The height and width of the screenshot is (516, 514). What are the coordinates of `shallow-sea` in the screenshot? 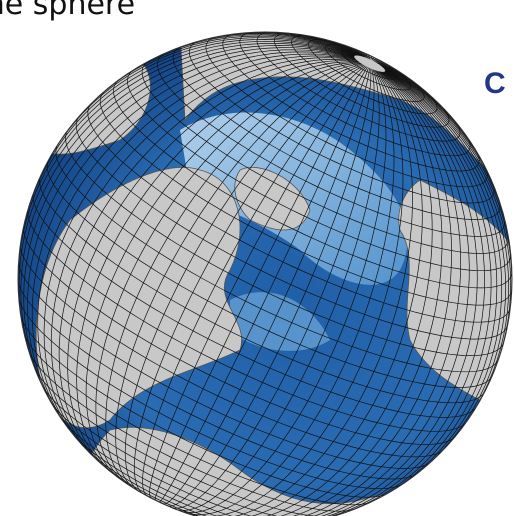 It's located at (280, 321).